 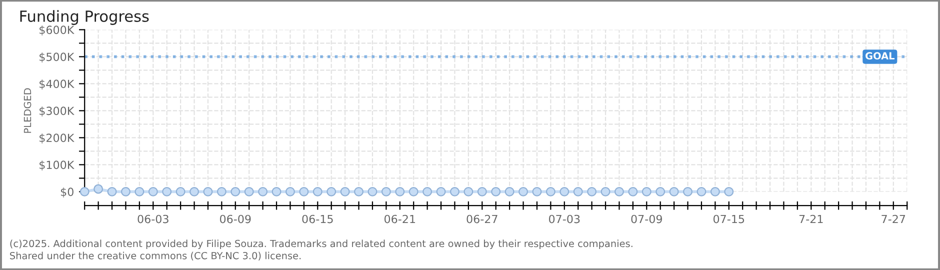 I want to click on y-tick-label: $400K, so click(x=57, y=84).